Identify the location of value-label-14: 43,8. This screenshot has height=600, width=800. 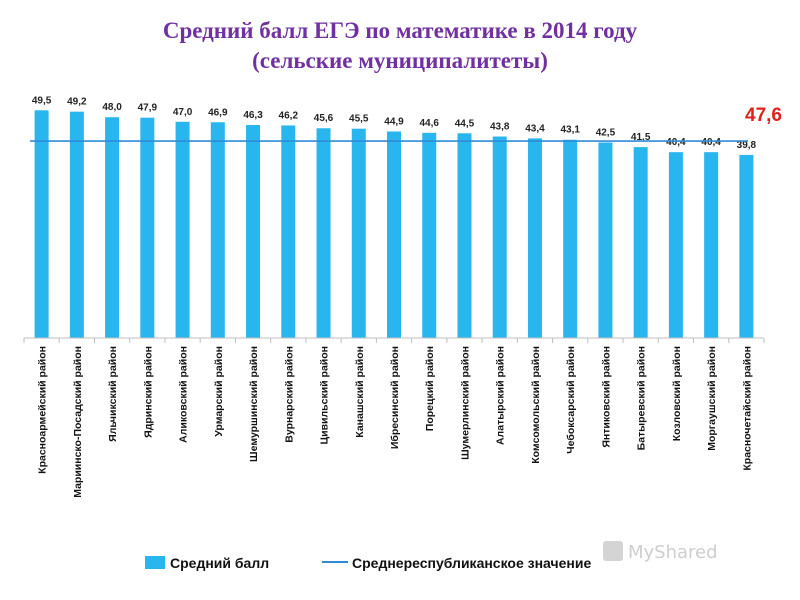
(500, 127).